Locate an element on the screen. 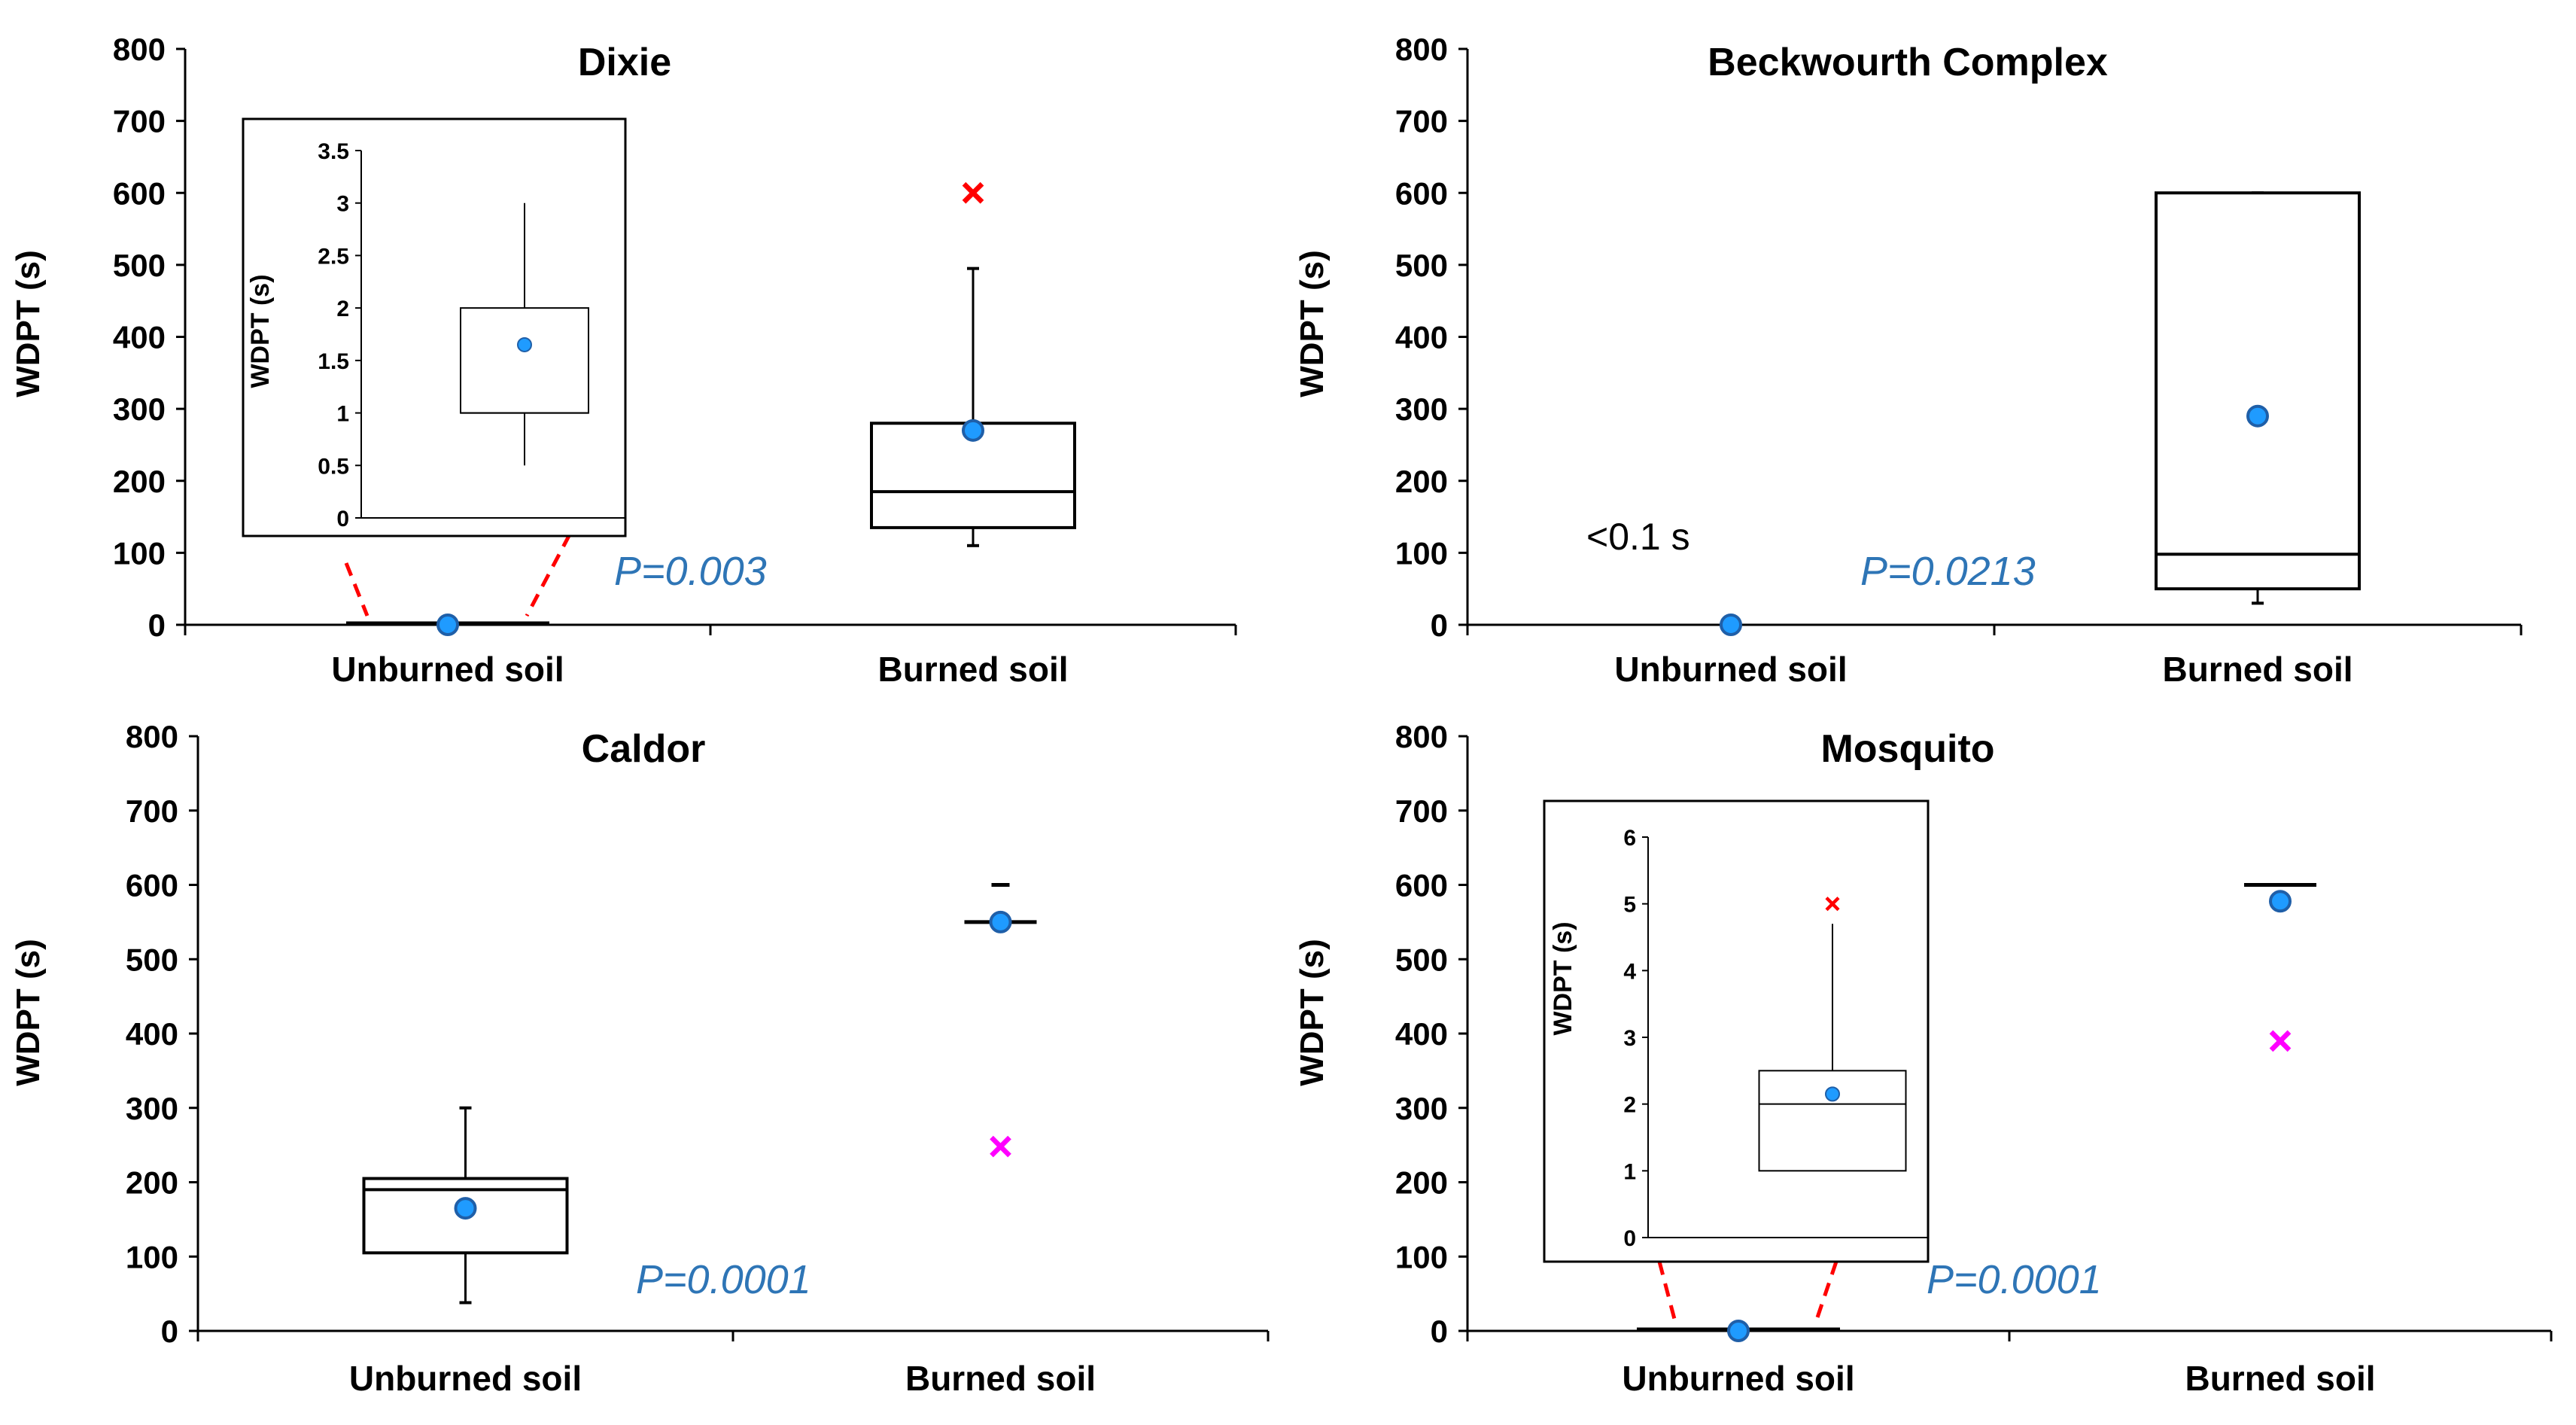 The image size is (2576, 1425). inset-y-tick-label: 6 is located at coordinates (1629, 839).